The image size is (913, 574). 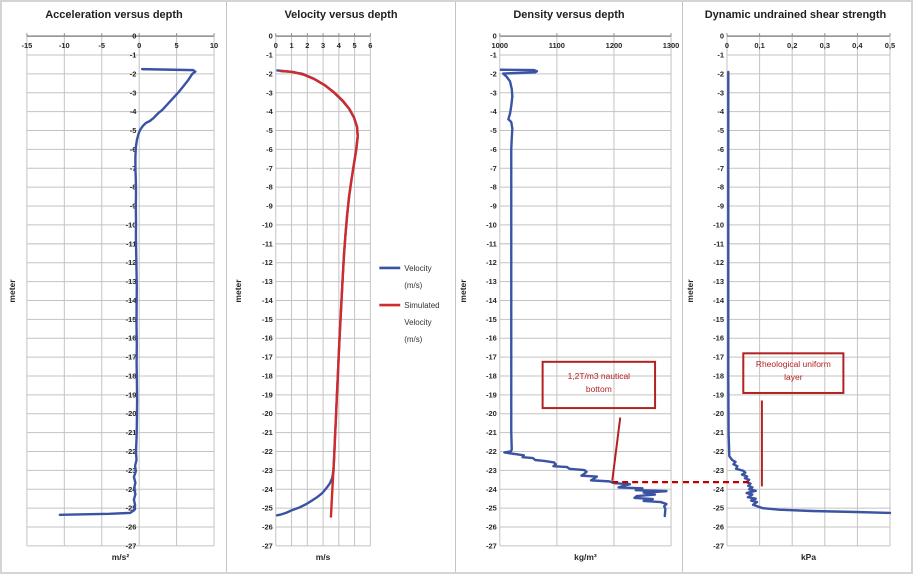 I want to click on x-tick-label: 2, so click(x=307, y=45).